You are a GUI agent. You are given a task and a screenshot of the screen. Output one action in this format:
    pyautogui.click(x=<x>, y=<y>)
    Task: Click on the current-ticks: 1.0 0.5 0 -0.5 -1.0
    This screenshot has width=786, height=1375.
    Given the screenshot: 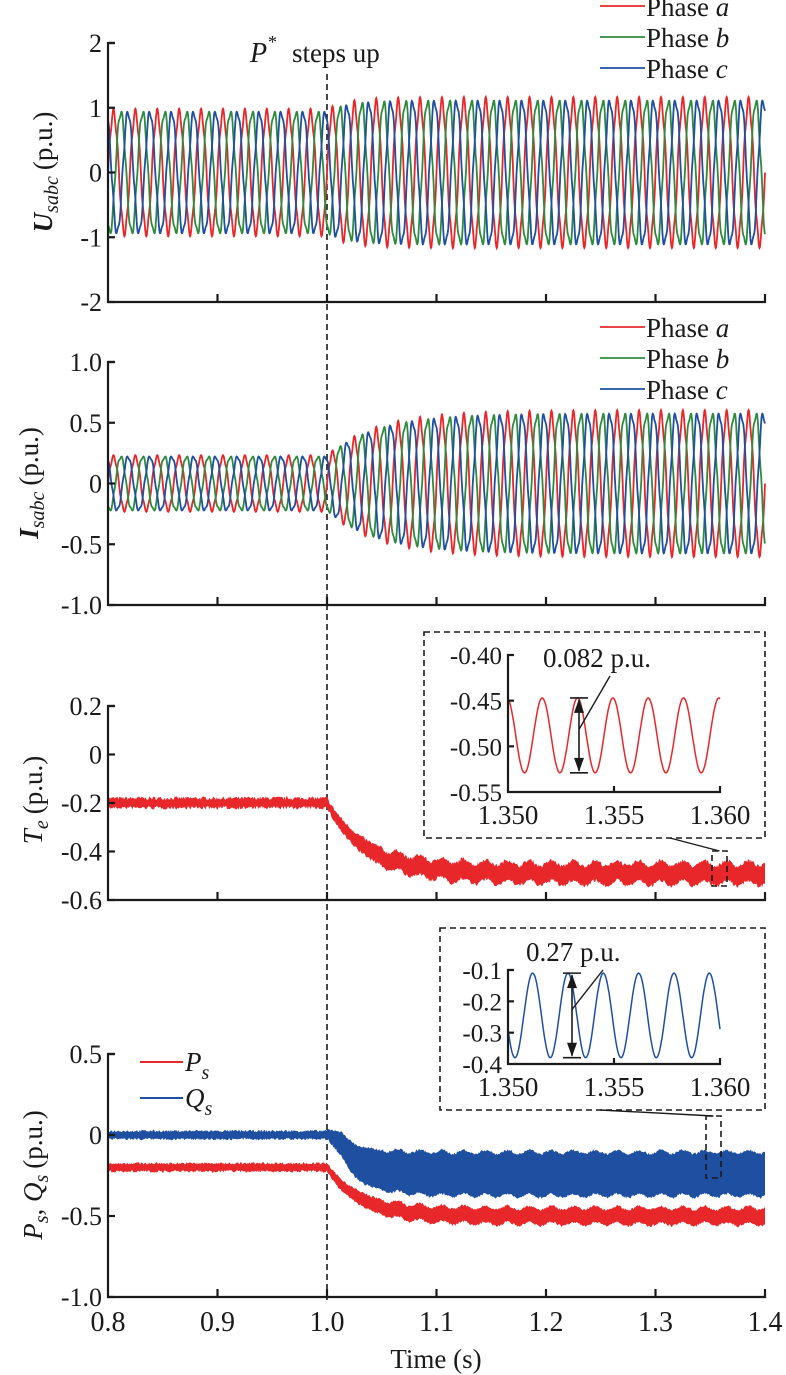 What is the action you would take?
    pyautogui.click(x=359, y=484)
    